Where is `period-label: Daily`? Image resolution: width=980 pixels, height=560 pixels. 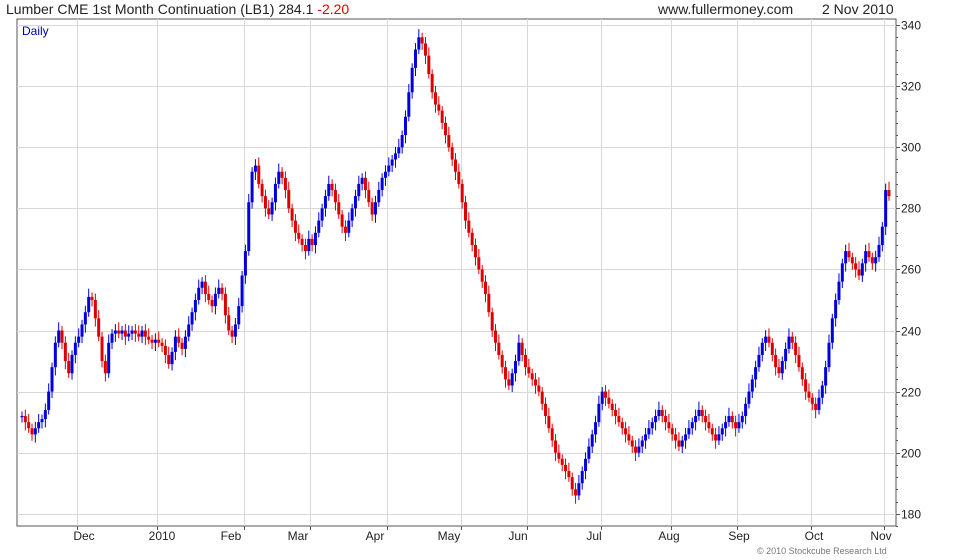 period-label: Daily is located at coordinates (35, 31).